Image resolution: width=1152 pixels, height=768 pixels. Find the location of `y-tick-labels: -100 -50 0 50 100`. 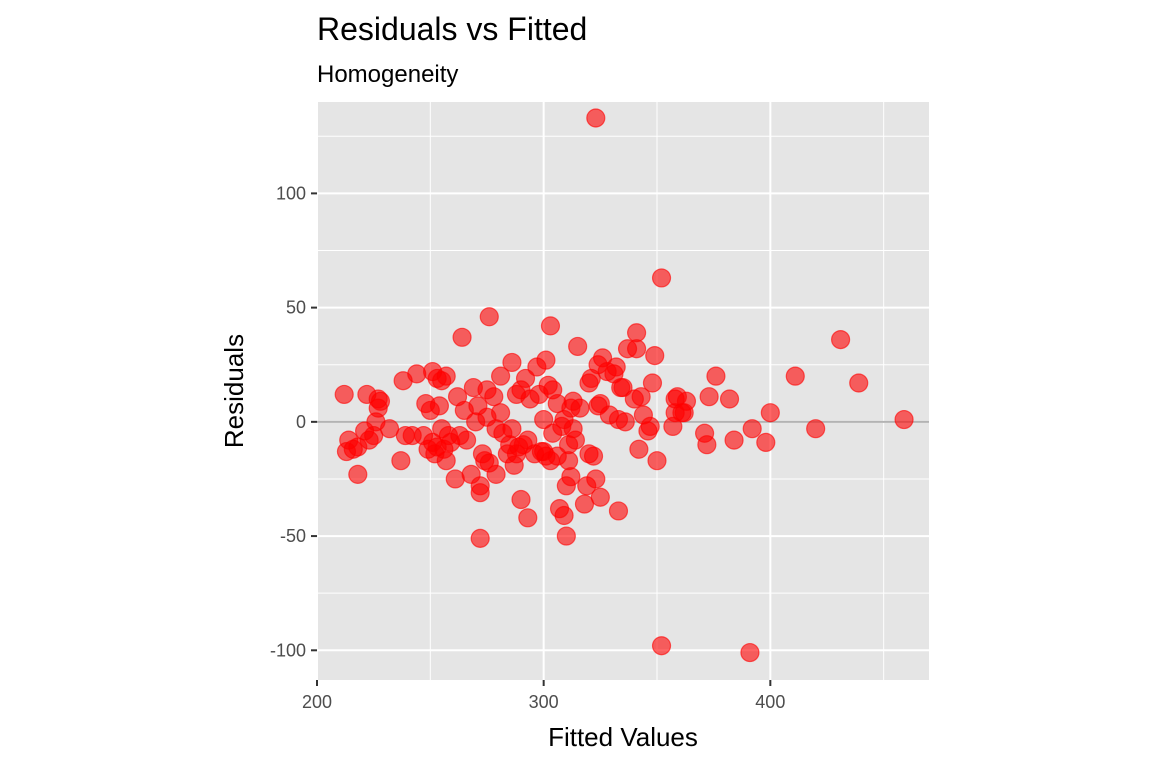

y-tick-labels: -100 -50 0 50 100 is located at coordinates (288, 421).